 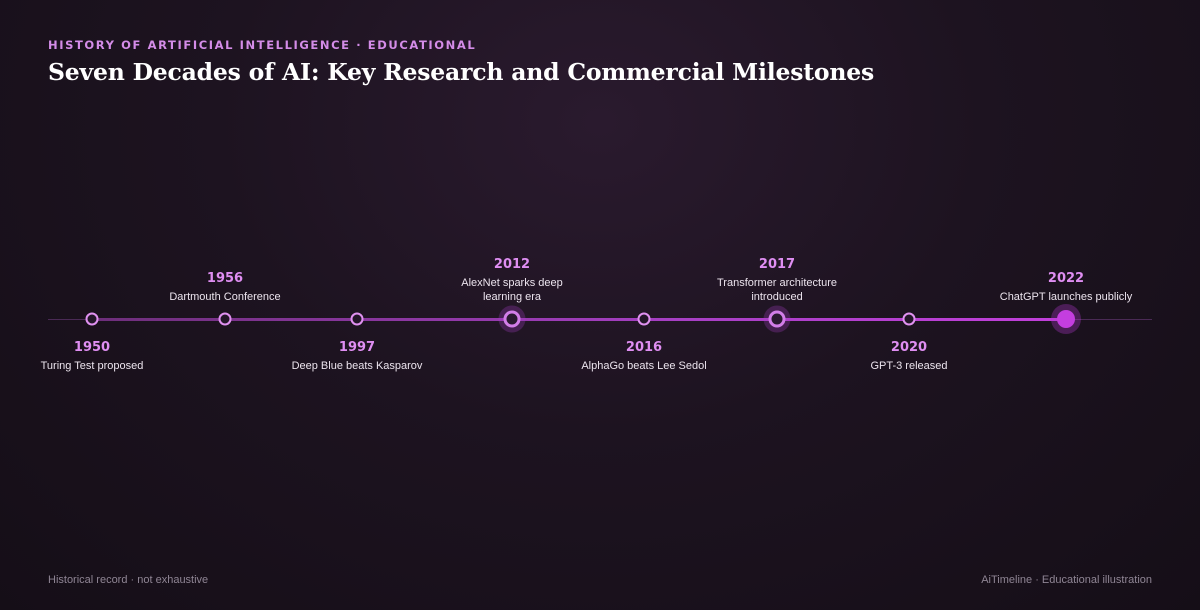 I want to click on milestone-label: 2017 Transformer architecture introduced, so click(x=777, y=280).